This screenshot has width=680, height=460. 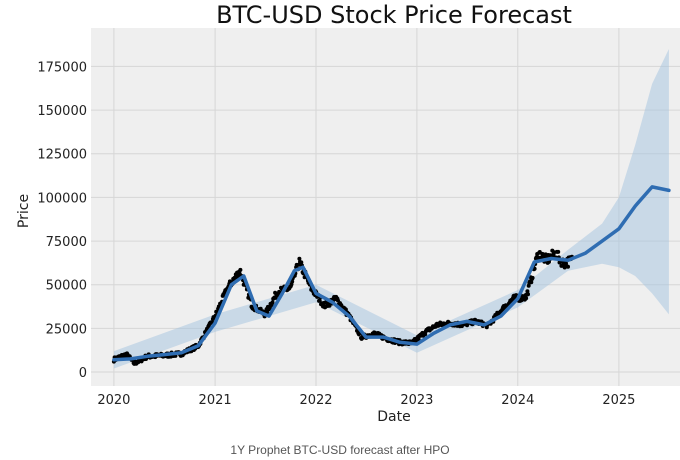 I want to click on y-tick-label: 50000, so click(x=66, y=286).